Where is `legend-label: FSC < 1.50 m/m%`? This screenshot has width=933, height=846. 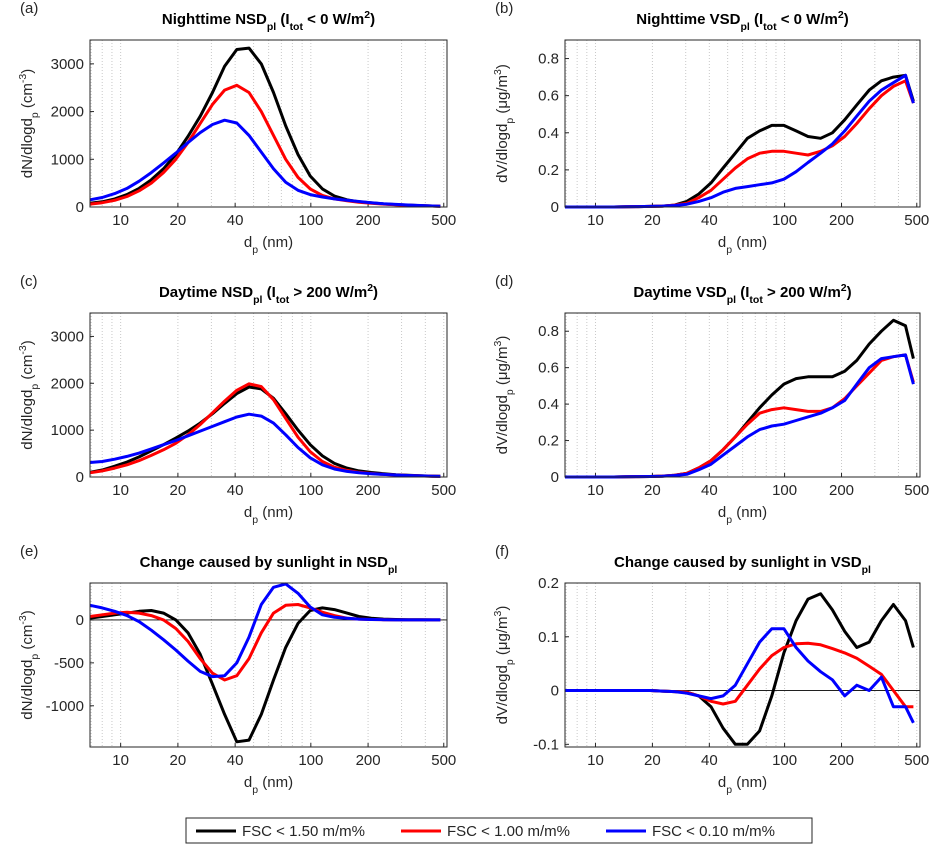 legend-label: FSC < 1.50 m/m% is located at coordinates (303, 831).